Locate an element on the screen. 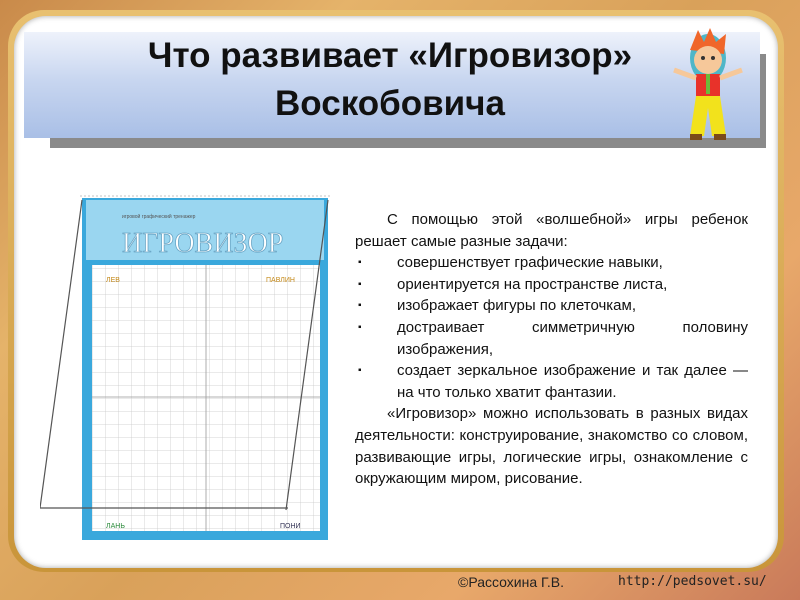 This screenshot has width=800, height=600. list-item: изображает фигуры по клеточкам, is located at coordinates (551, 306).